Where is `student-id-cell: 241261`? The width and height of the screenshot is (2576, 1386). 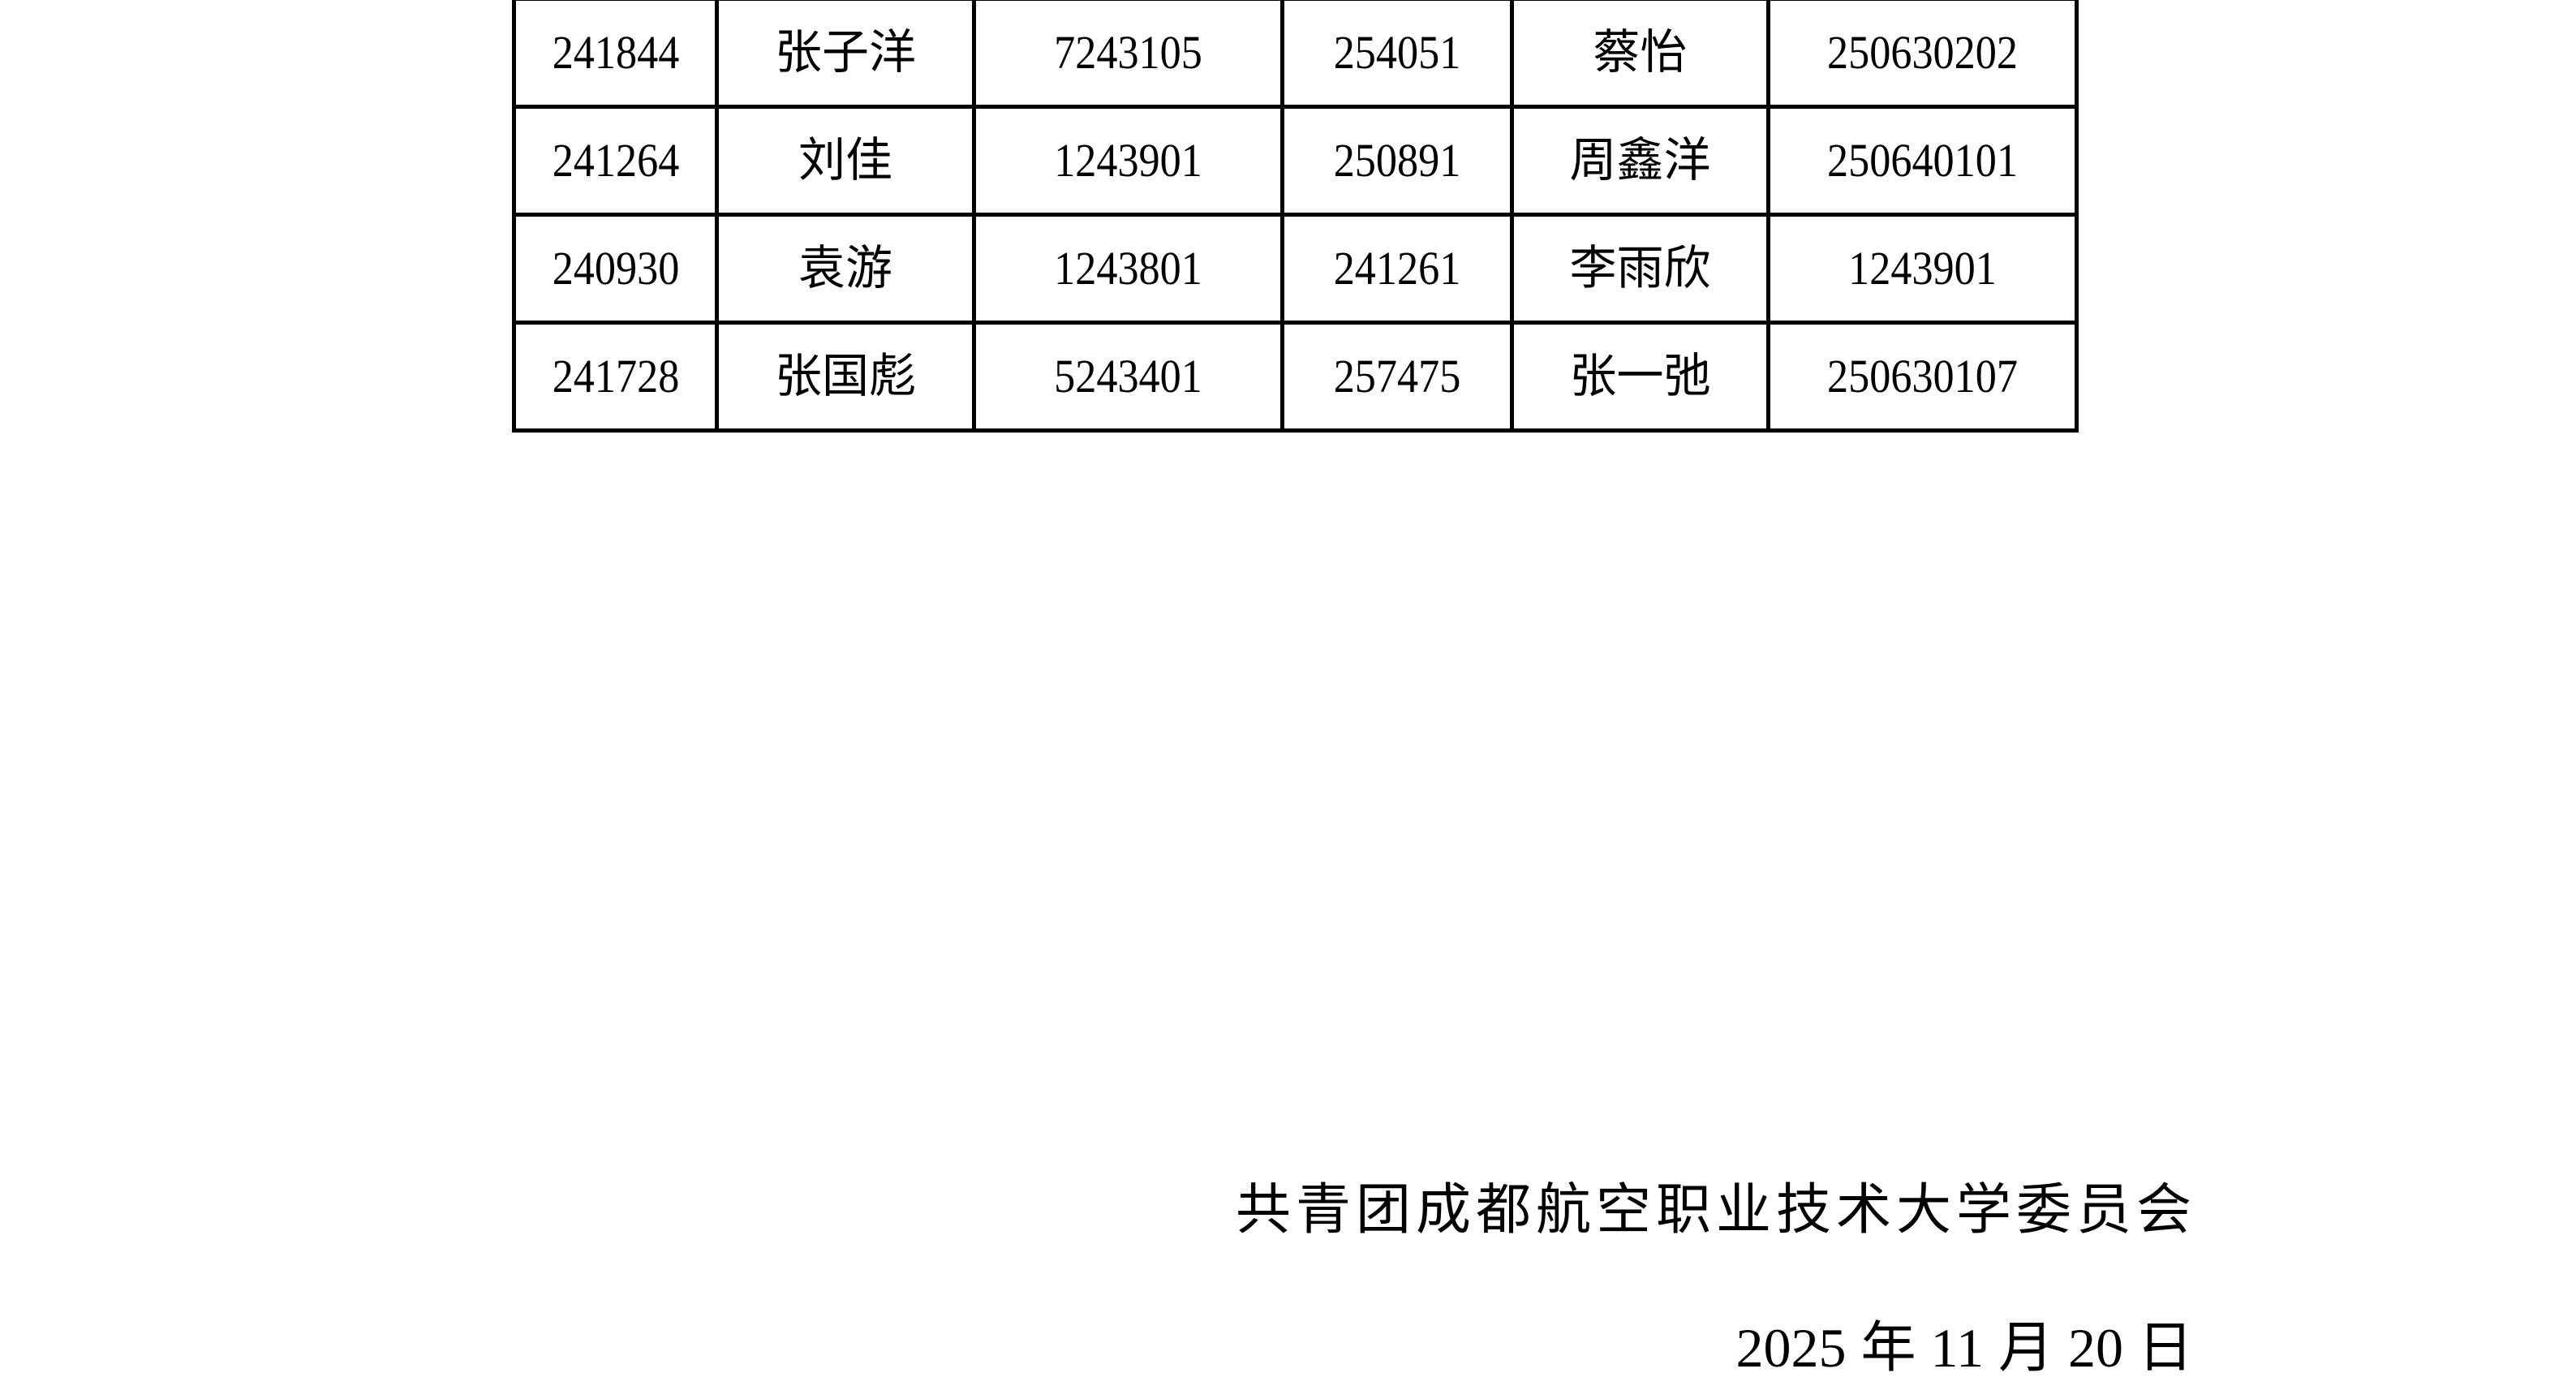
student-id-cell: 241261 is located at coordinates (1397, 269).